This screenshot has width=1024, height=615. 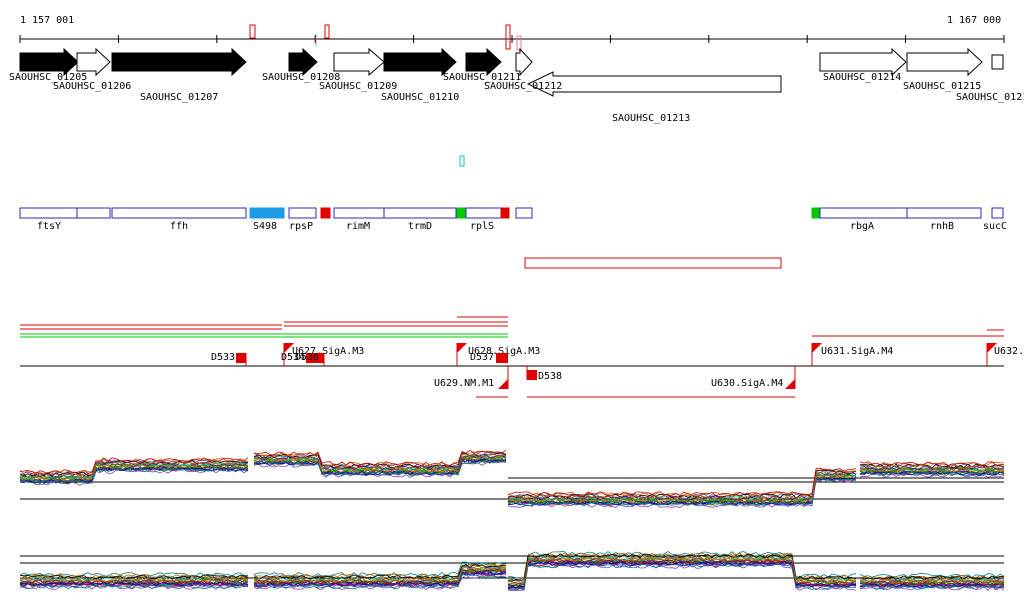 I want to click on terminator-d538, so click(x=532, y=375).